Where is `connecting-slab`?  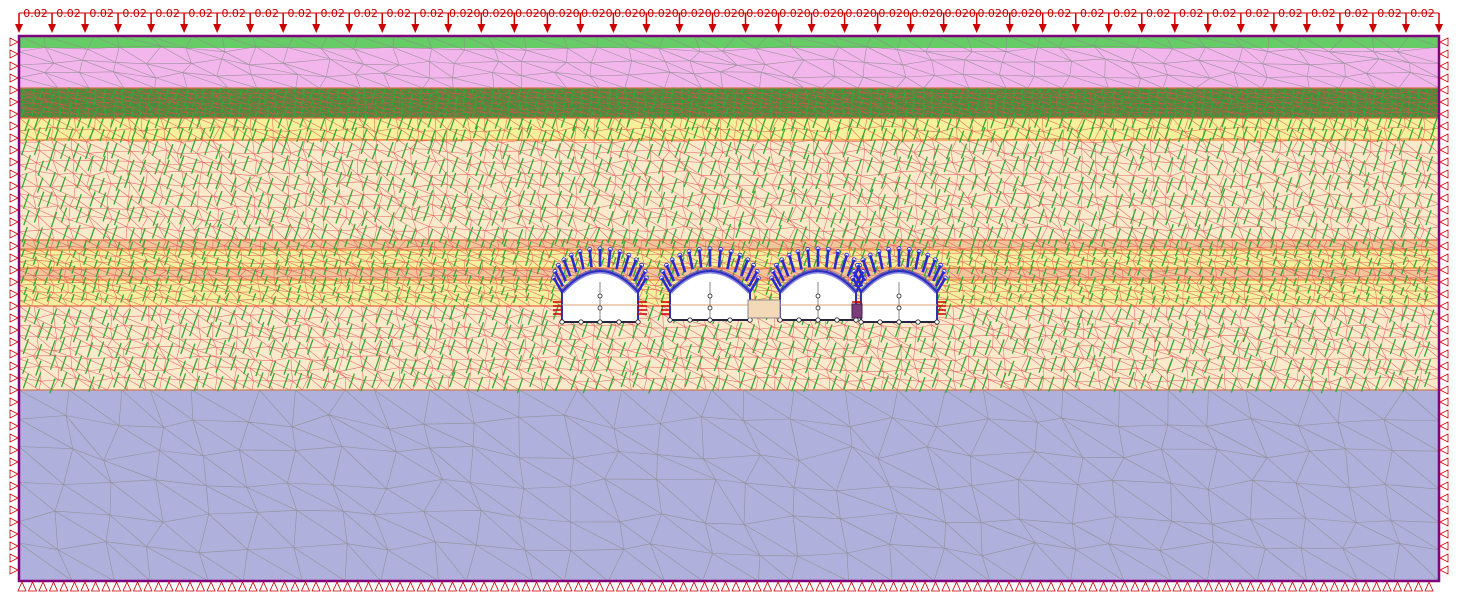
connecting-slab is located at coordinates (764, 309).